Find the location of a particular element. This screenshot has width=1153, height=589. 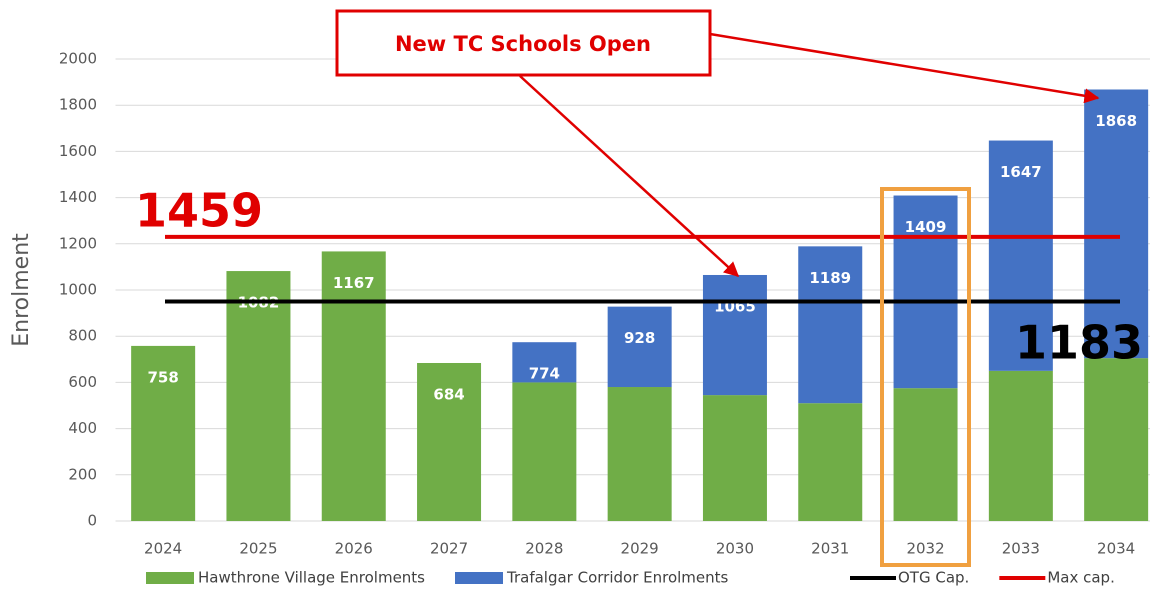

callout: New TC Schools Open is located at coordinates (523, 44).